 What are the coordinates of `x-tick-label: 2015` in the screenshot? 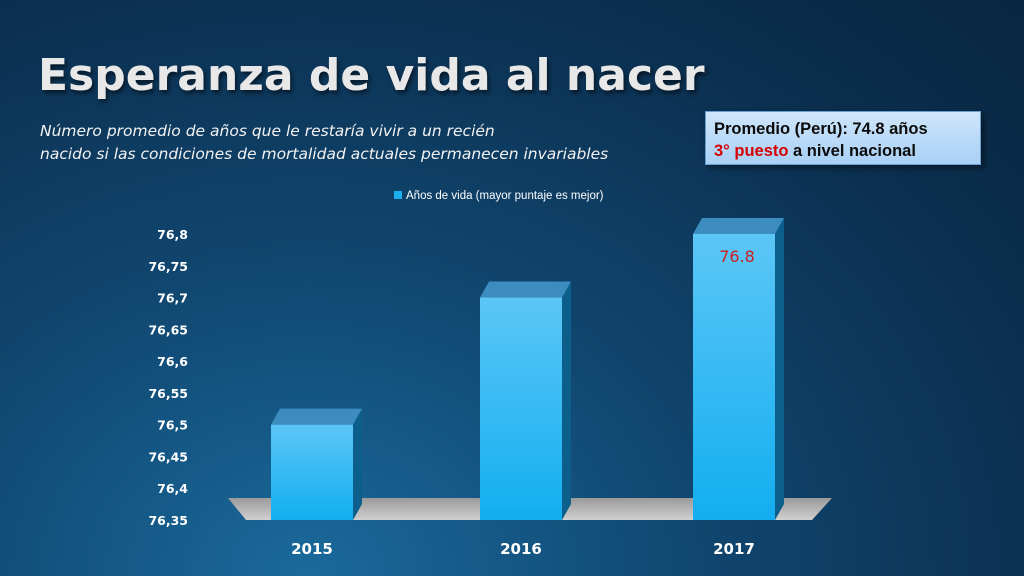 It's located at (312, 549).